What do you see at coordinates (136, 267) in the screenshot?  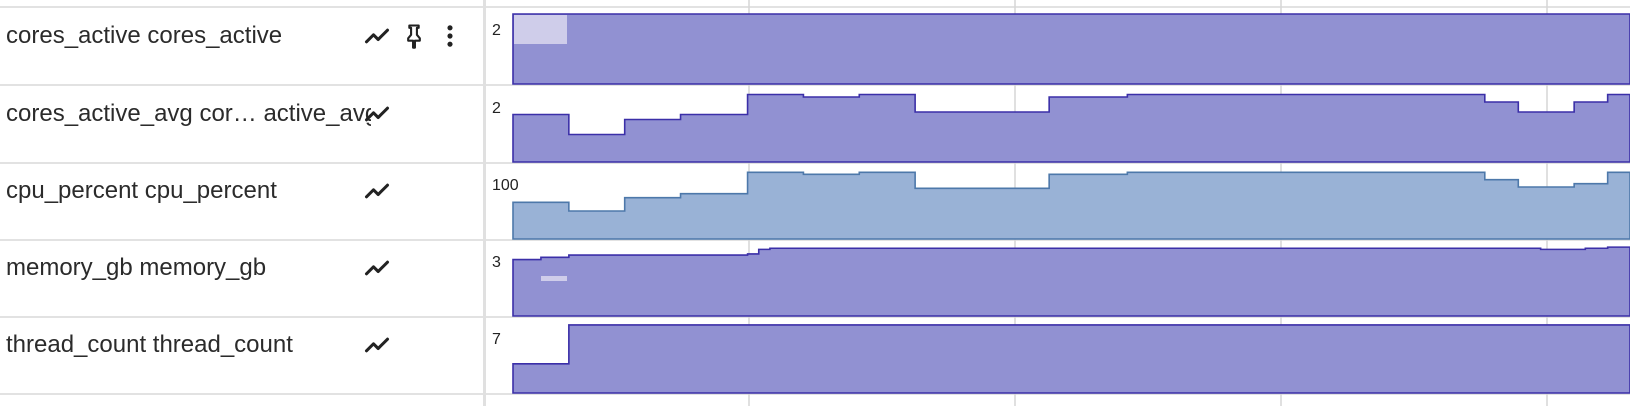 I see `metric-name: memory_gb memory_gb` at bounding box center [136, 267].